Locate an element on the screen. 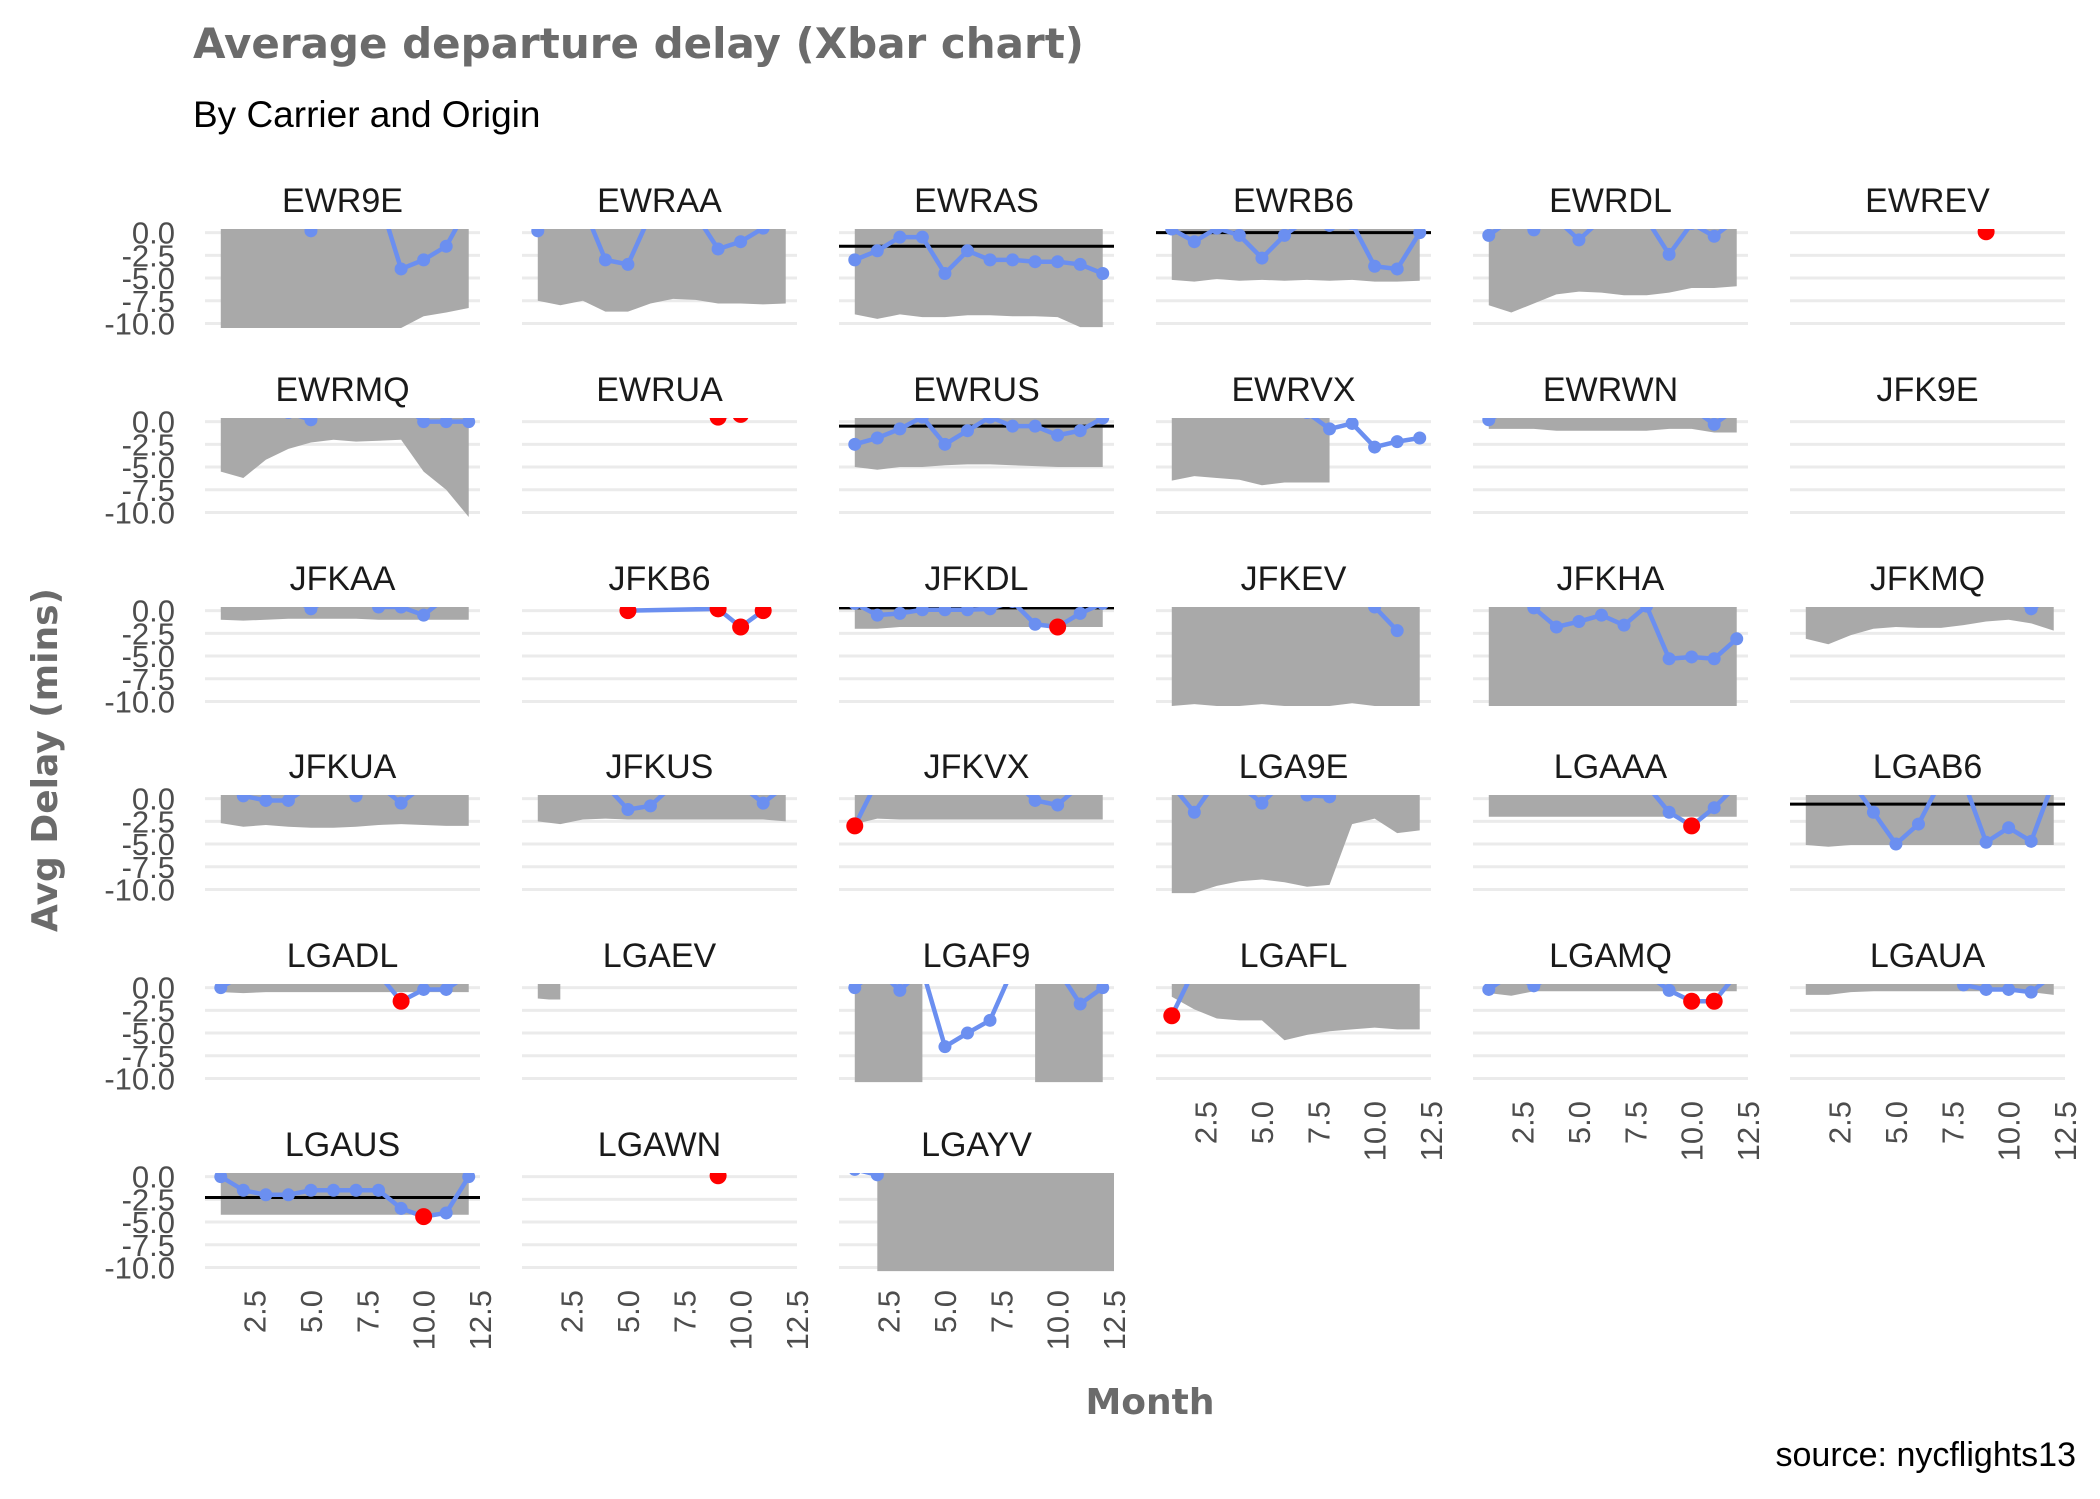 The height and width of the screenshot is (1499, 2100). facet-panel: EWRUS is located at coordinates (976, 442).